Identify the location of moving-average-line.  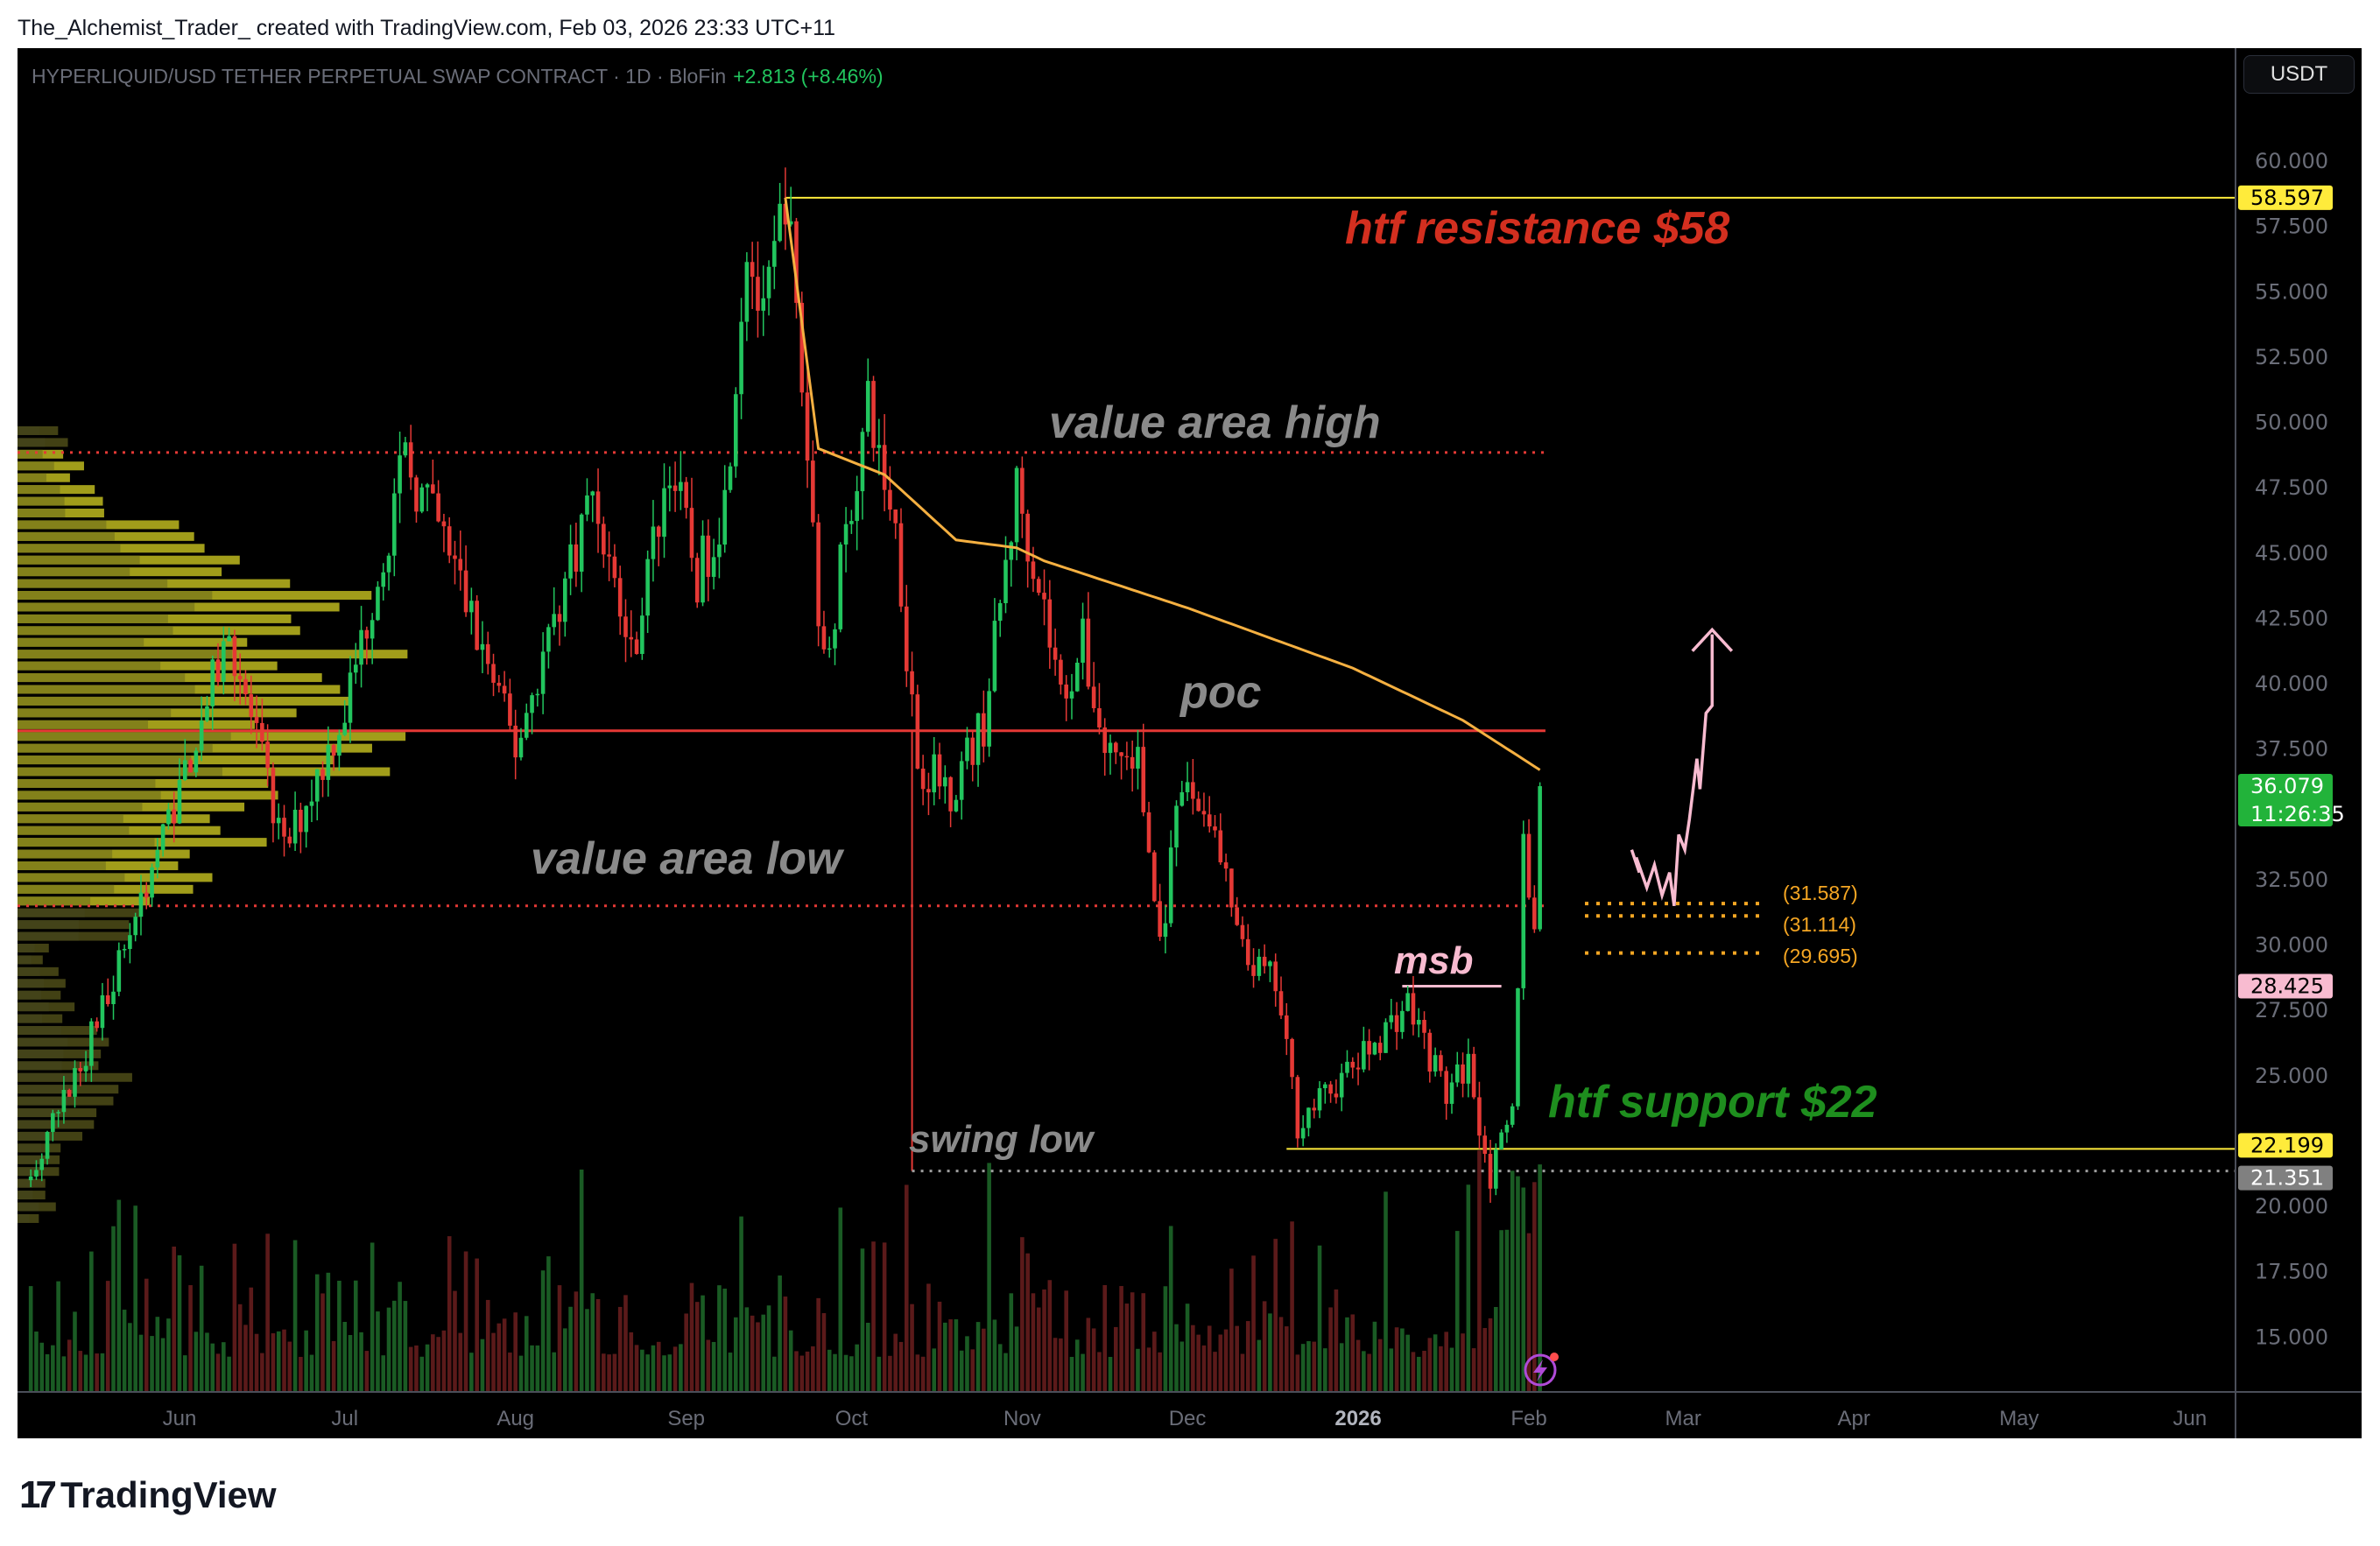
(1162, 484).